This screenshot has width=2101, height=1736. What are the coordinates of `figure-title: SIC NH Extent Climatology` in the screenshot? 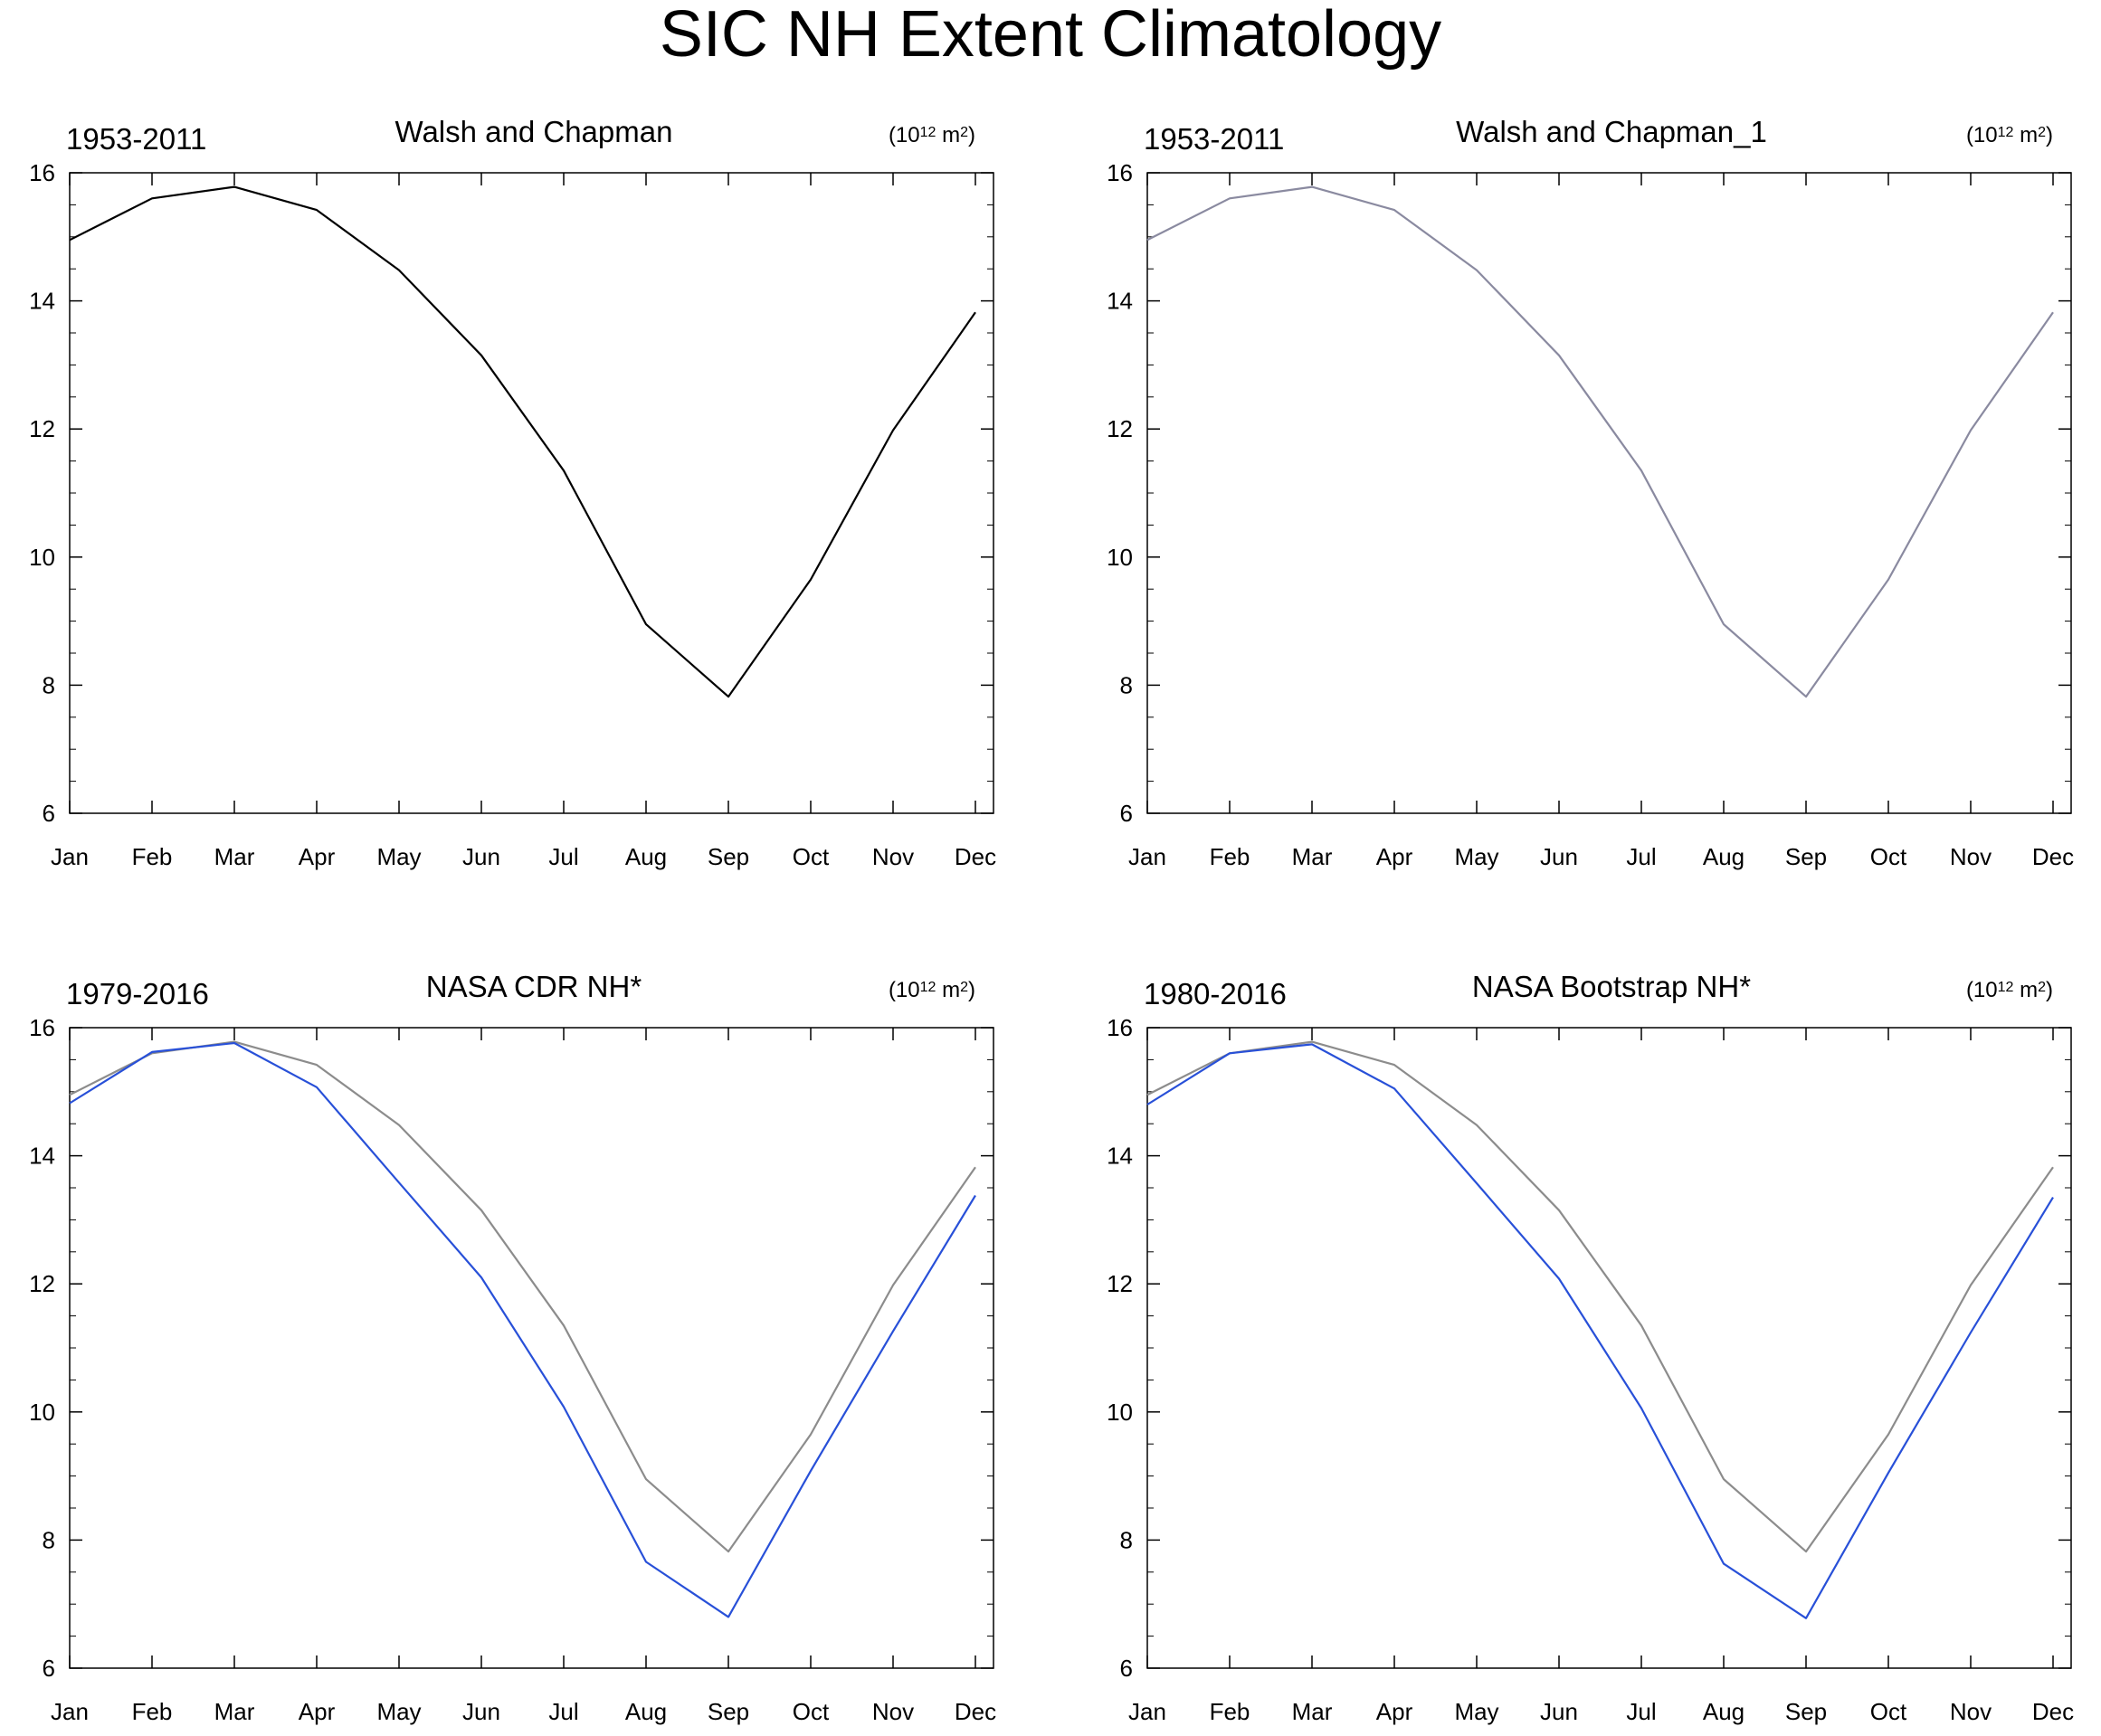 It's located at (1050, 35).